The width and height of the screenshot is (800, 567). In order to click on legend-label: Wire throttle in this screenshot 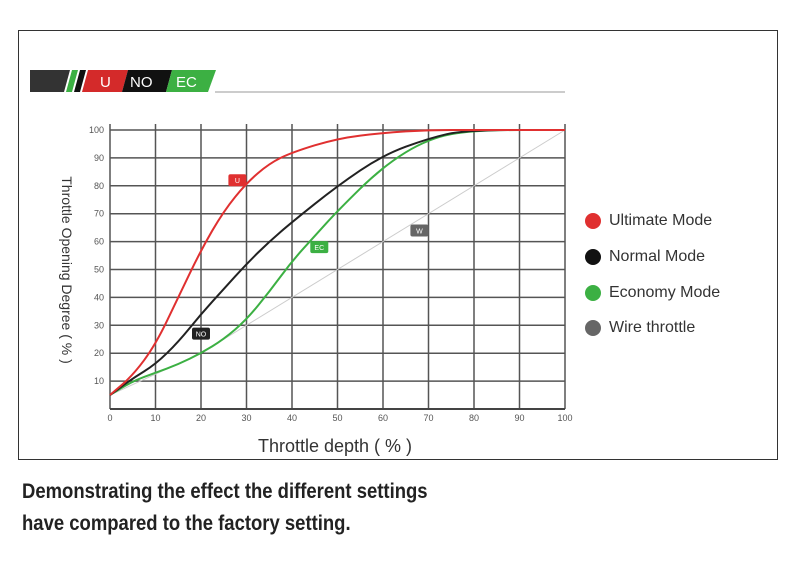, I will do `click(652, 327)`.